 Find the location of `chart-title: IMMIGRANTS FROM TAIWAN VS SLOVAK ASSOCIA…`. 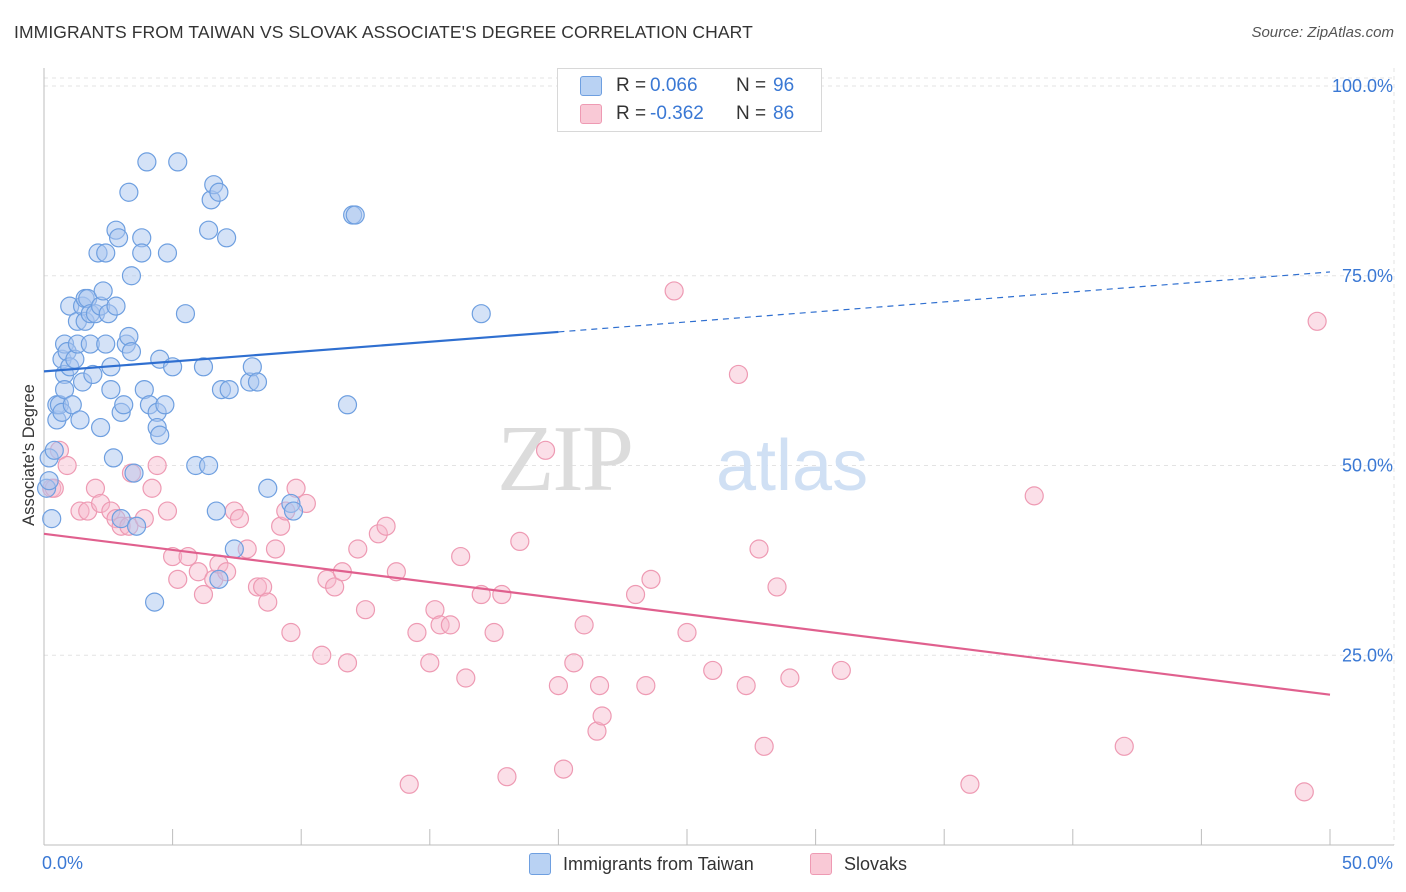

chart-title: IMMIGRANTS FROM TAIWAN VS SLOVAK ASSOCIA… is located at coordinates (383, 32).